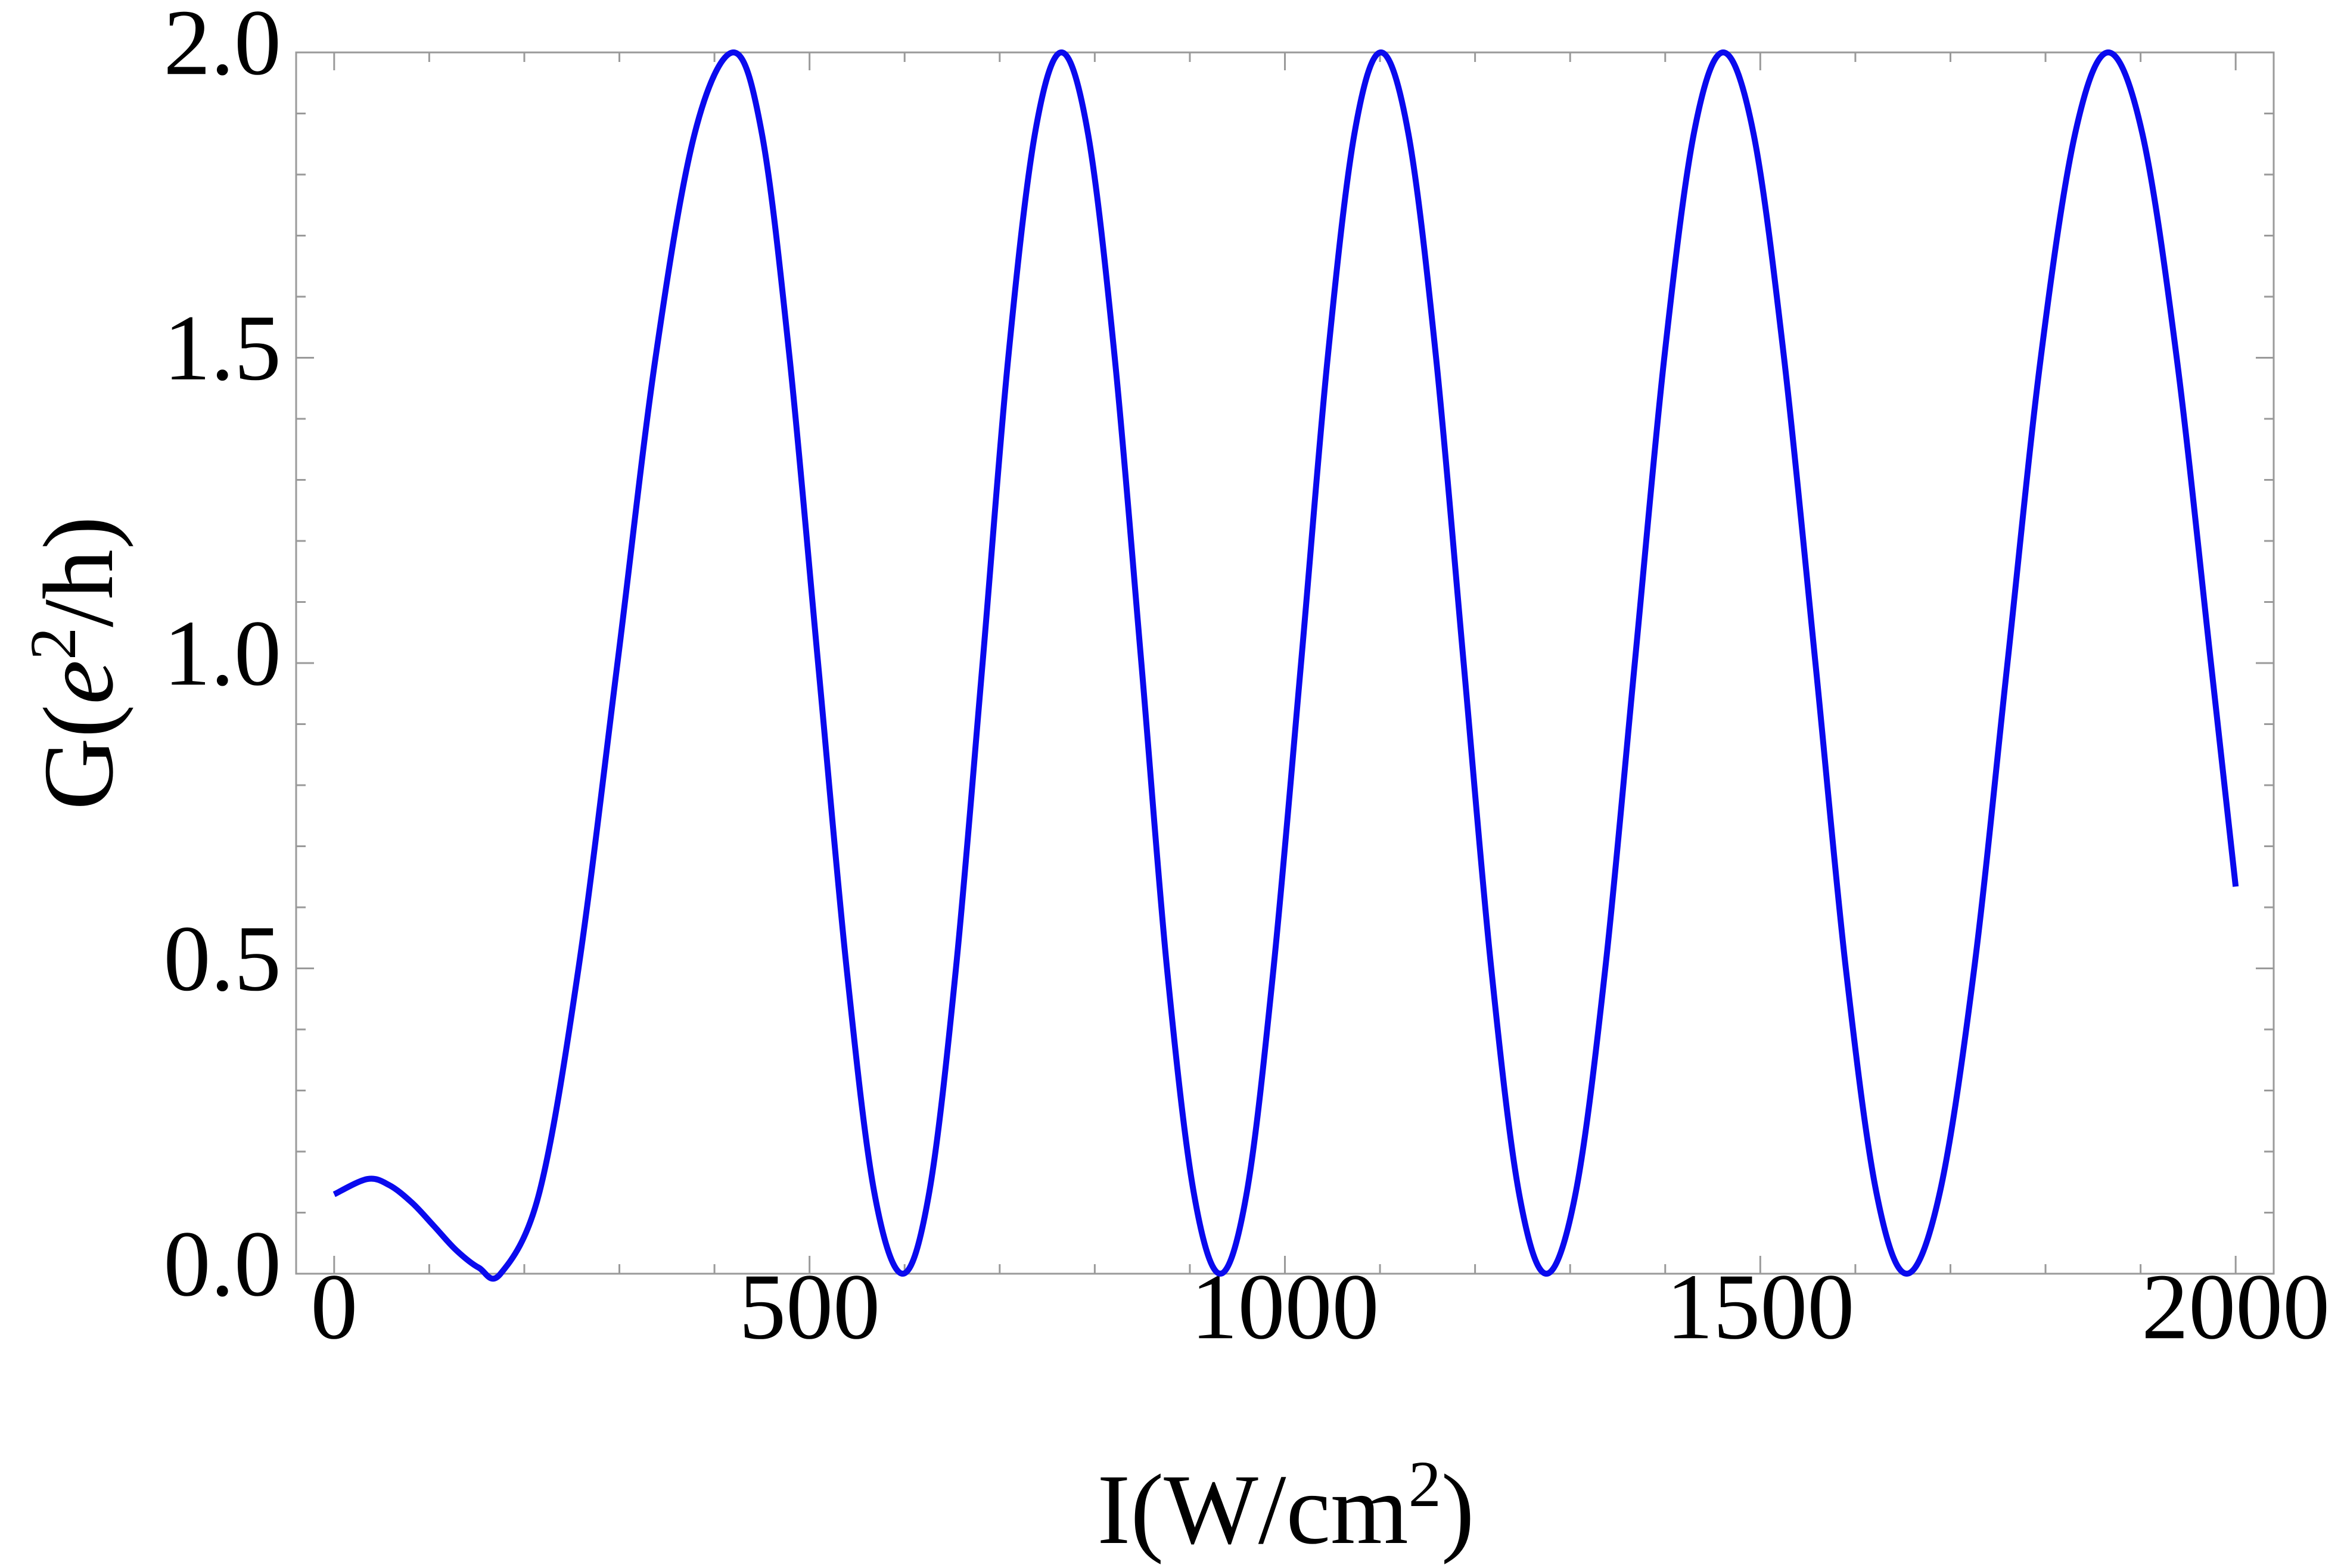  I want to click on y-label-text: /h), so click(79, 571).